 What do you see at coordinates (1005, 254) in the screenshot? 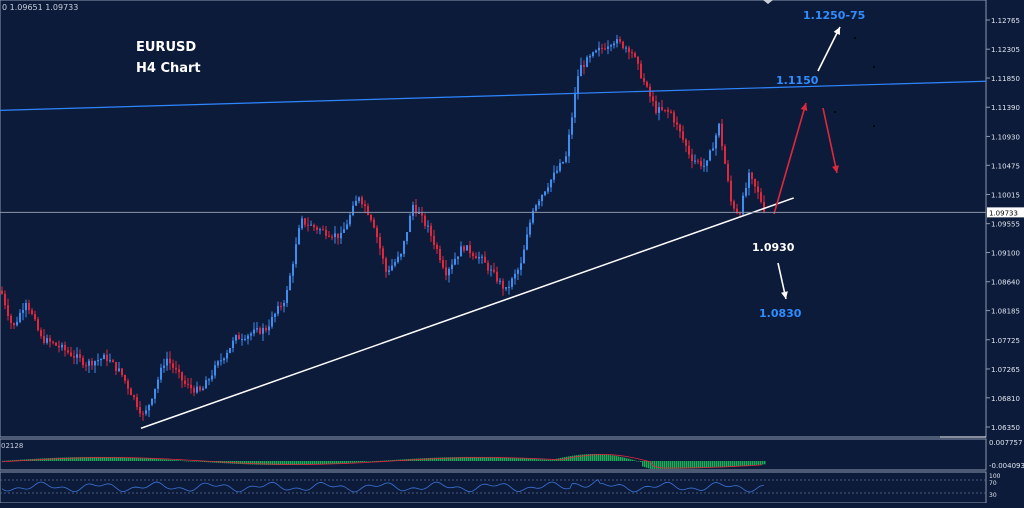
I see `y-tick-label: 1.09100` at bounding box center [1005, 254].